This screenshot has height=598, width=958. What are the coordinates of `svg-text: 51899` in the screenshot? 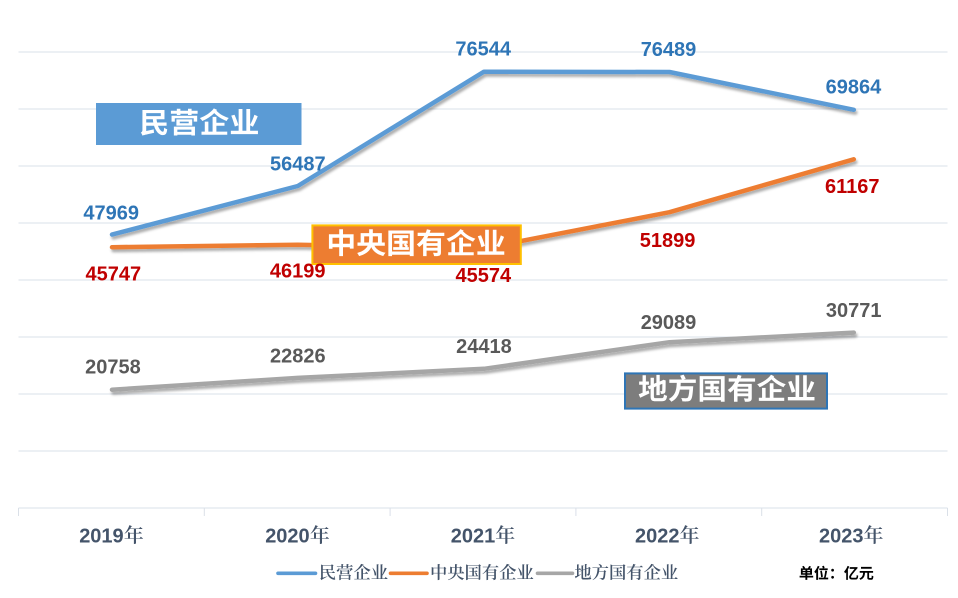 It's located at (668, 241).